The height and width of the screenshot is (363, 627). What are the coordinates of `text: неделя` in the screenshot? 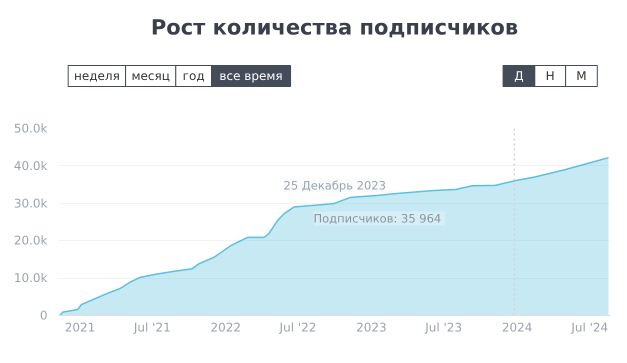 It's located at (97, 76).